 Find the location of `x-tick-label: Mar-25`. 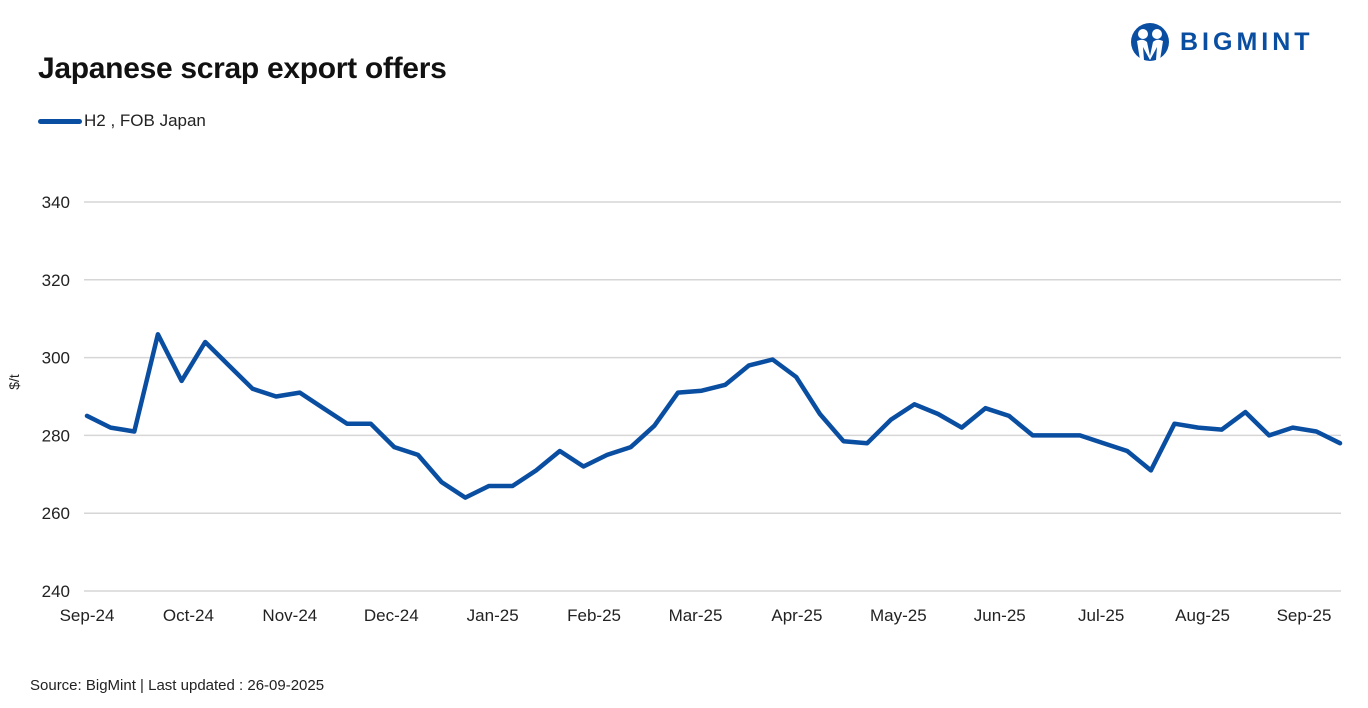

x-tick-label: Mar-25 is located at coordinates (696, 615).